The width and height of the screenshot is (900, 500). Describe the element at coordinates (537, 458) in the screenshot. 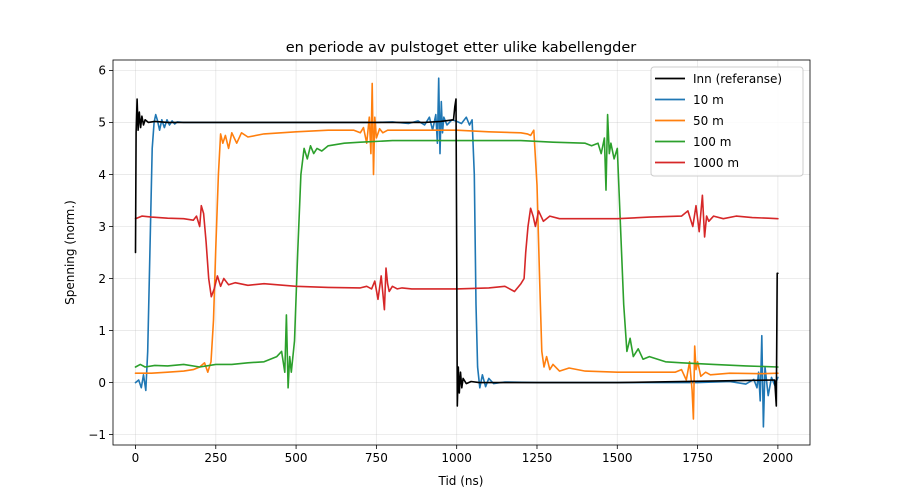

I see `x-tick-label: 1250` at that location.